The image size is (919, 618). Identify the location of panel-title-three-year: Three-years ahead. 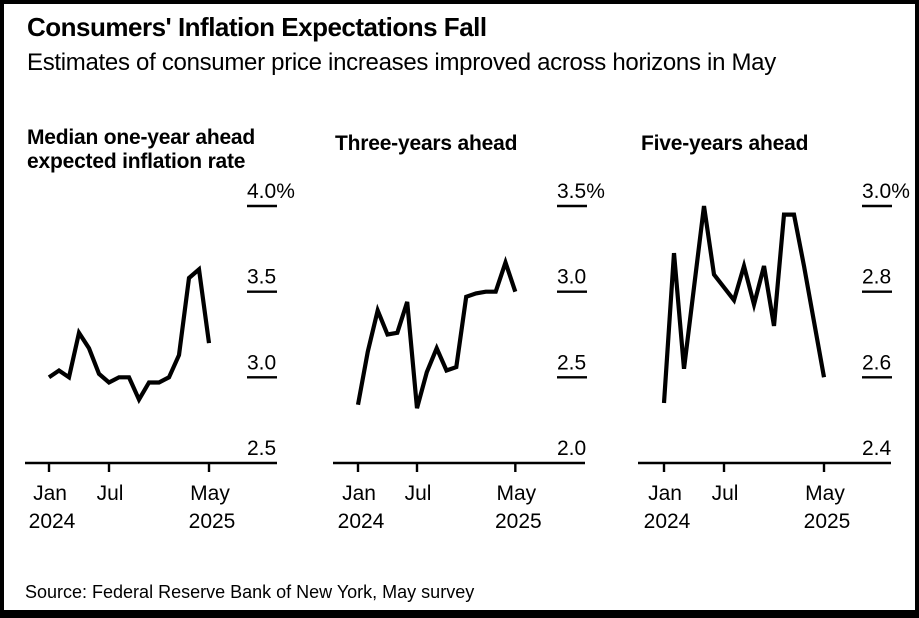
(426, 143).